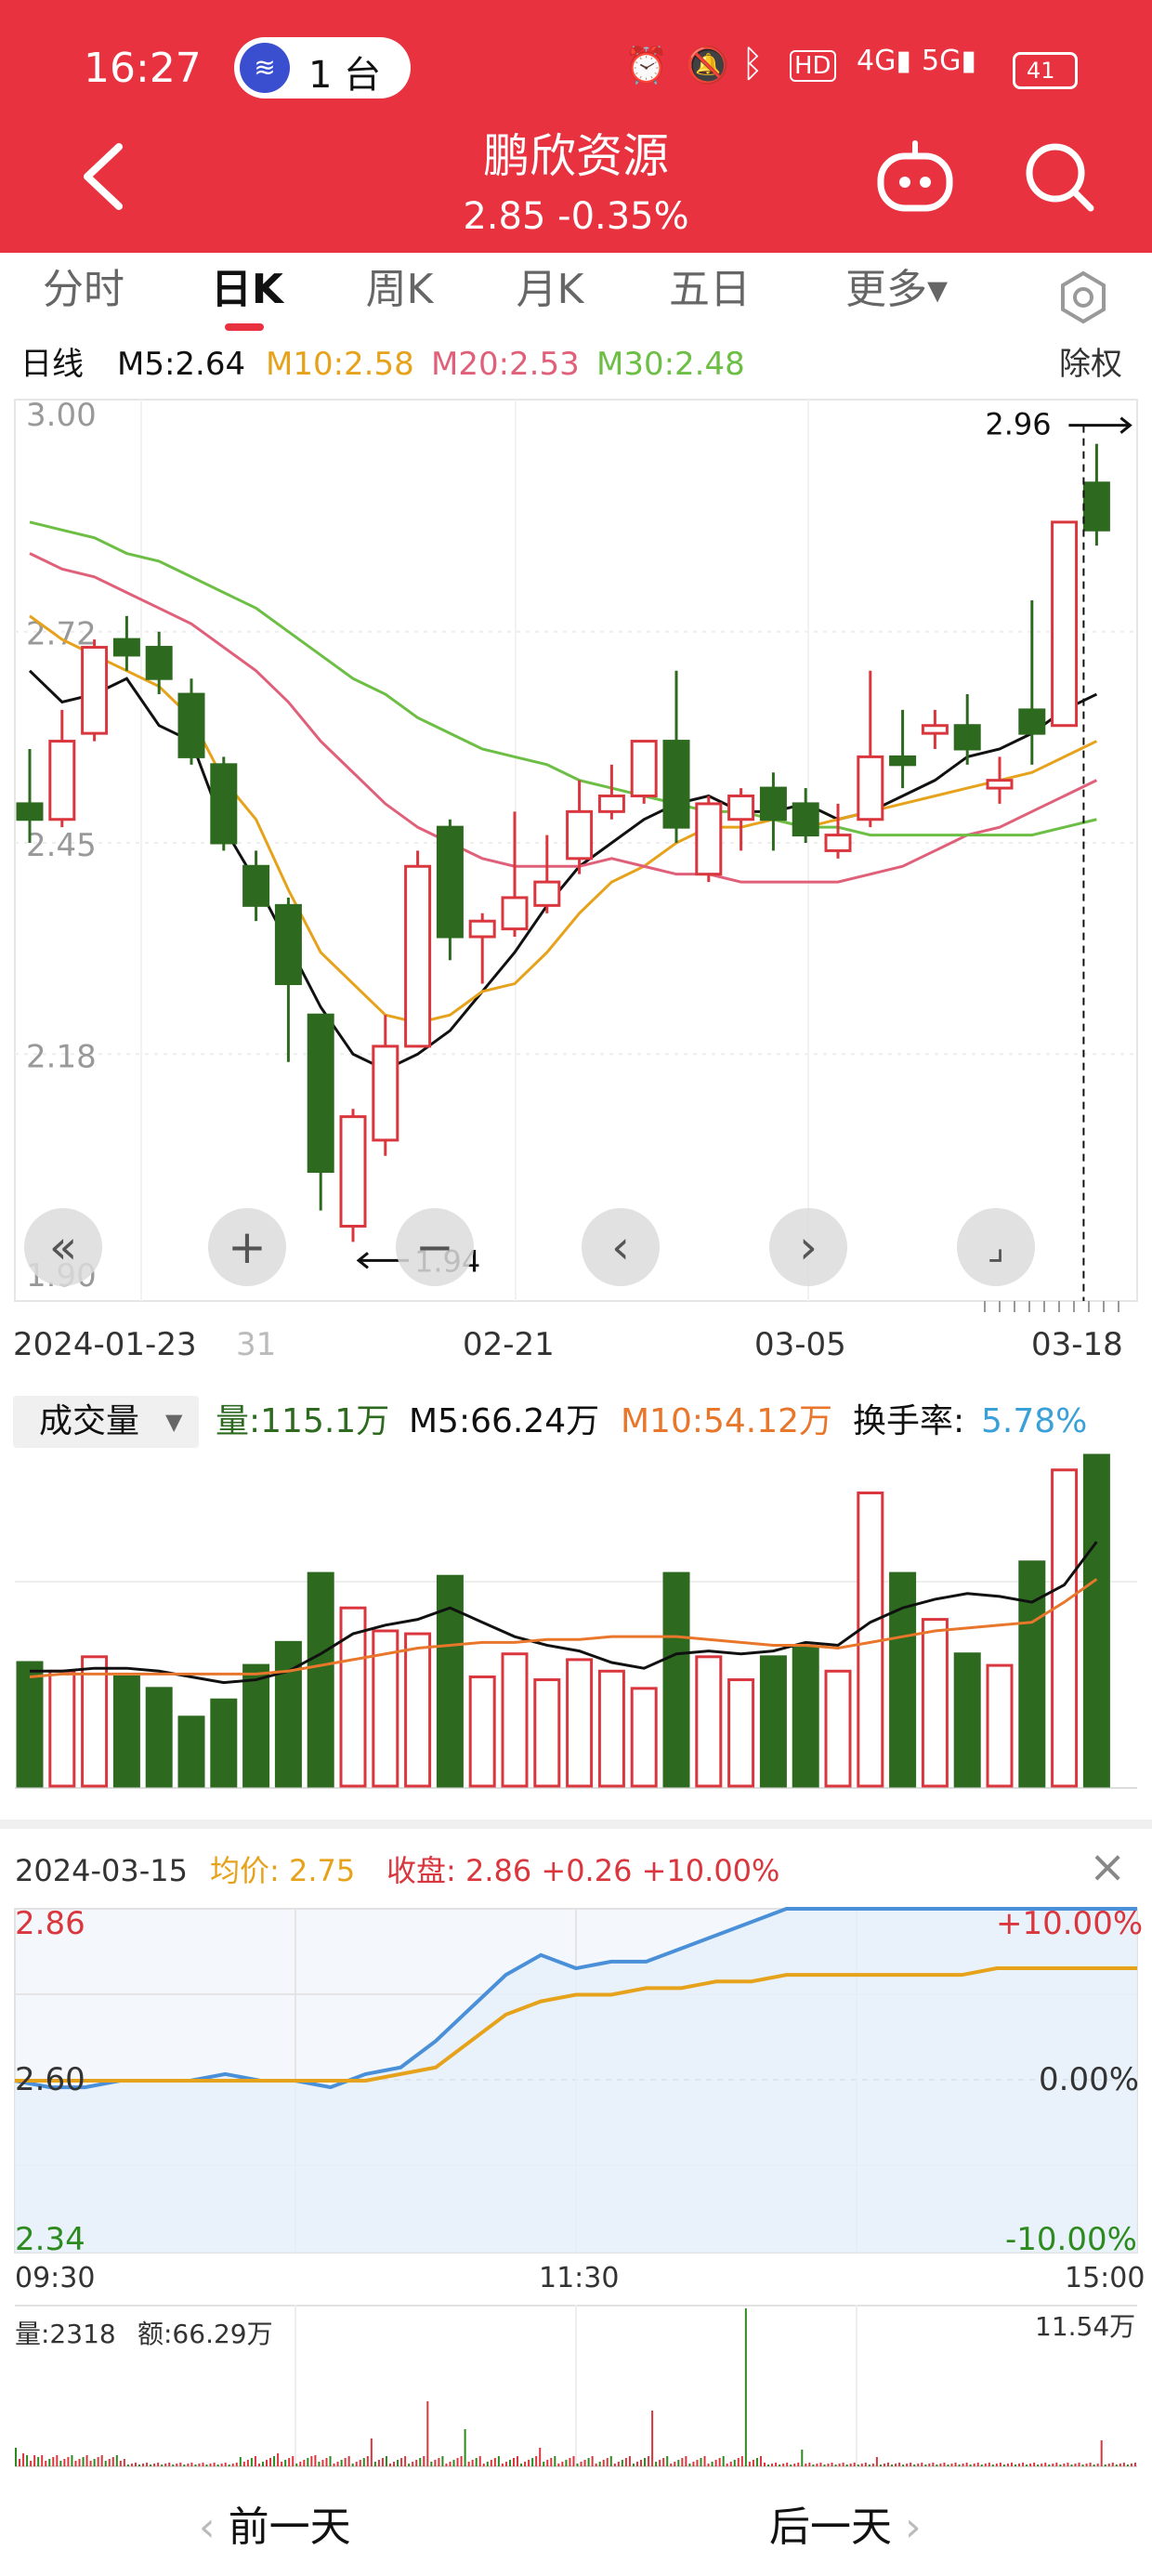 The width and height of the screenshot is (1152, 2576). I want to click on volume-chart, so click(576, 1622).